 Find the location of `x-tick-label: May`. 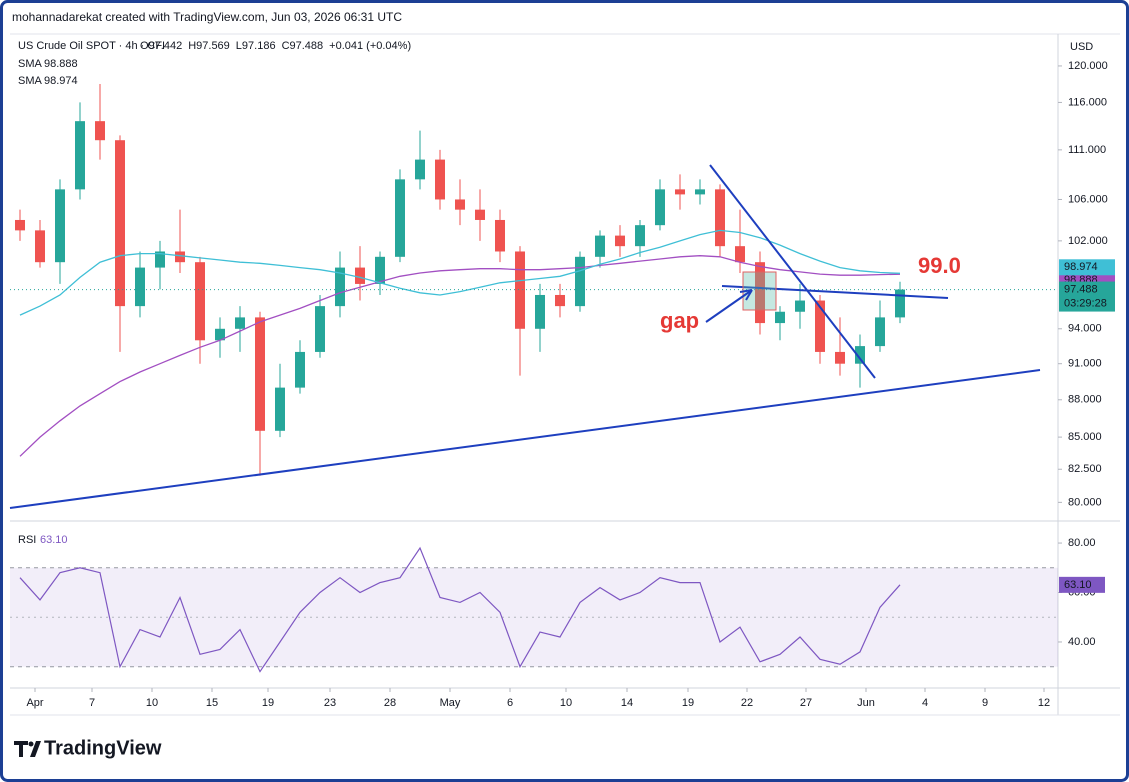

x-tick-label: May is located at coordinates (450, 703).